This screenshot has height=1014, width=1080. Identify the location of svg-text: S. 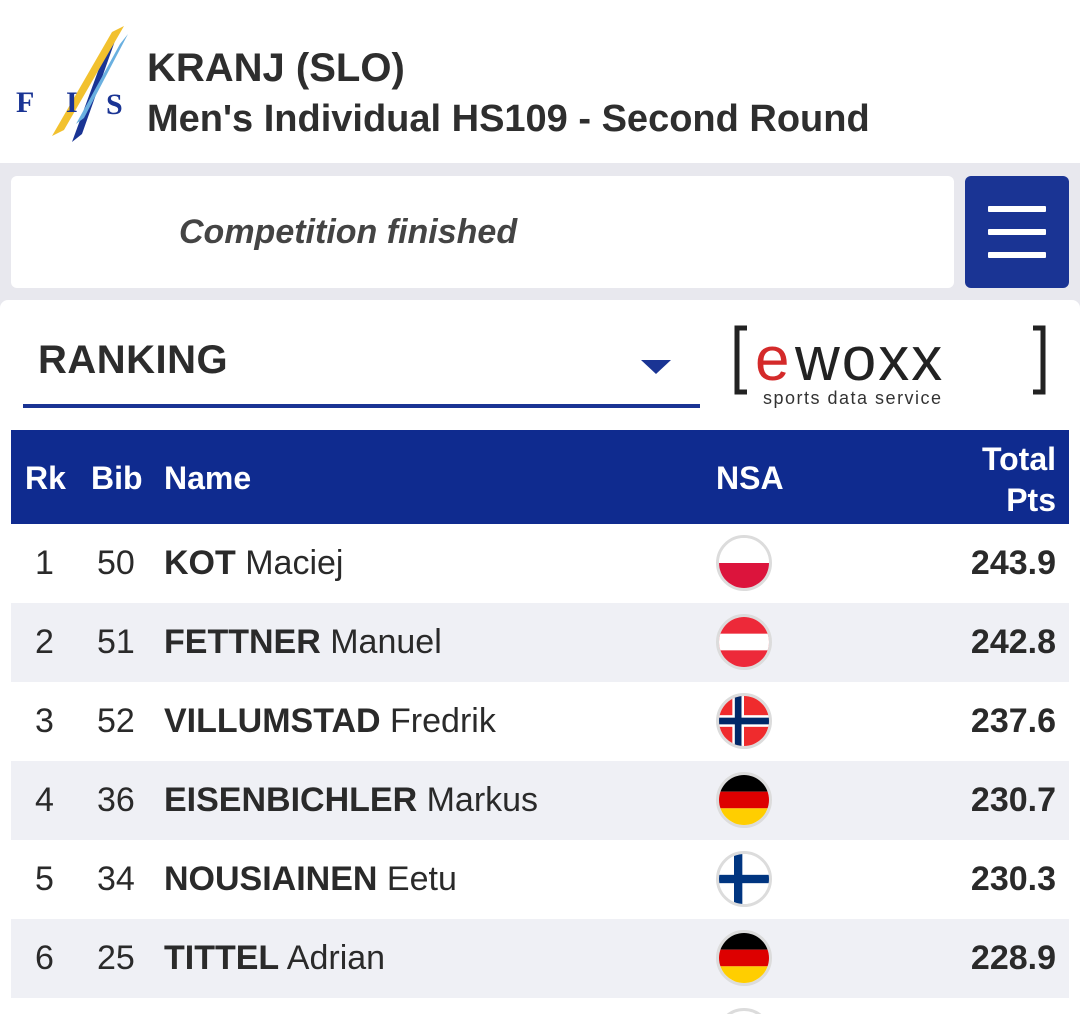
(114, 104).